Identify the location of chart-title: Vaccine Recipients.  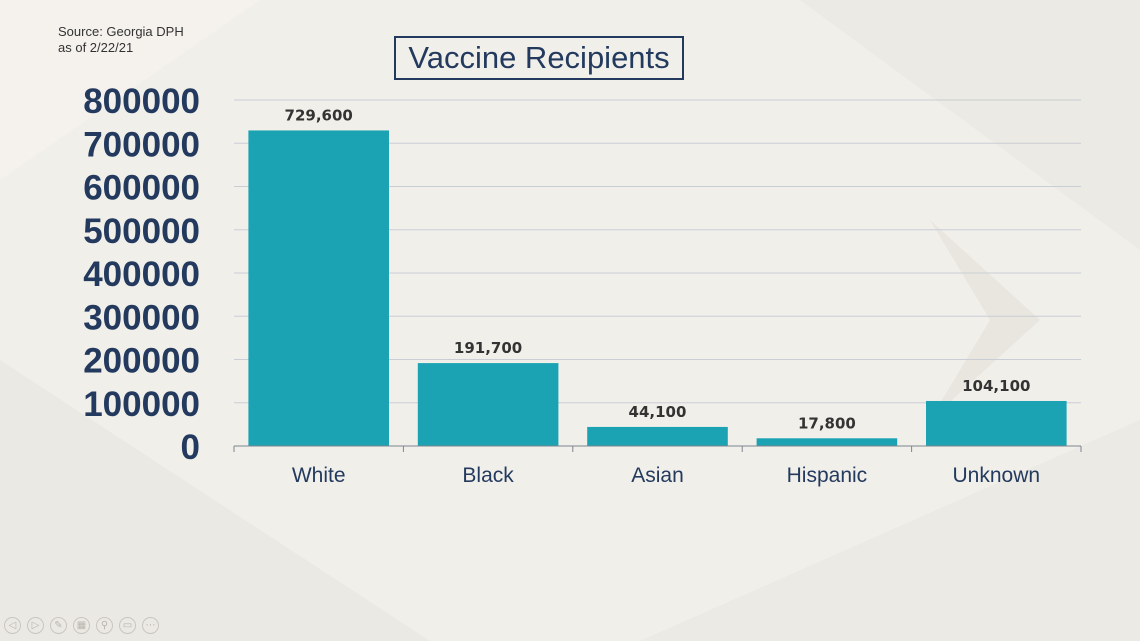
(539, 58).